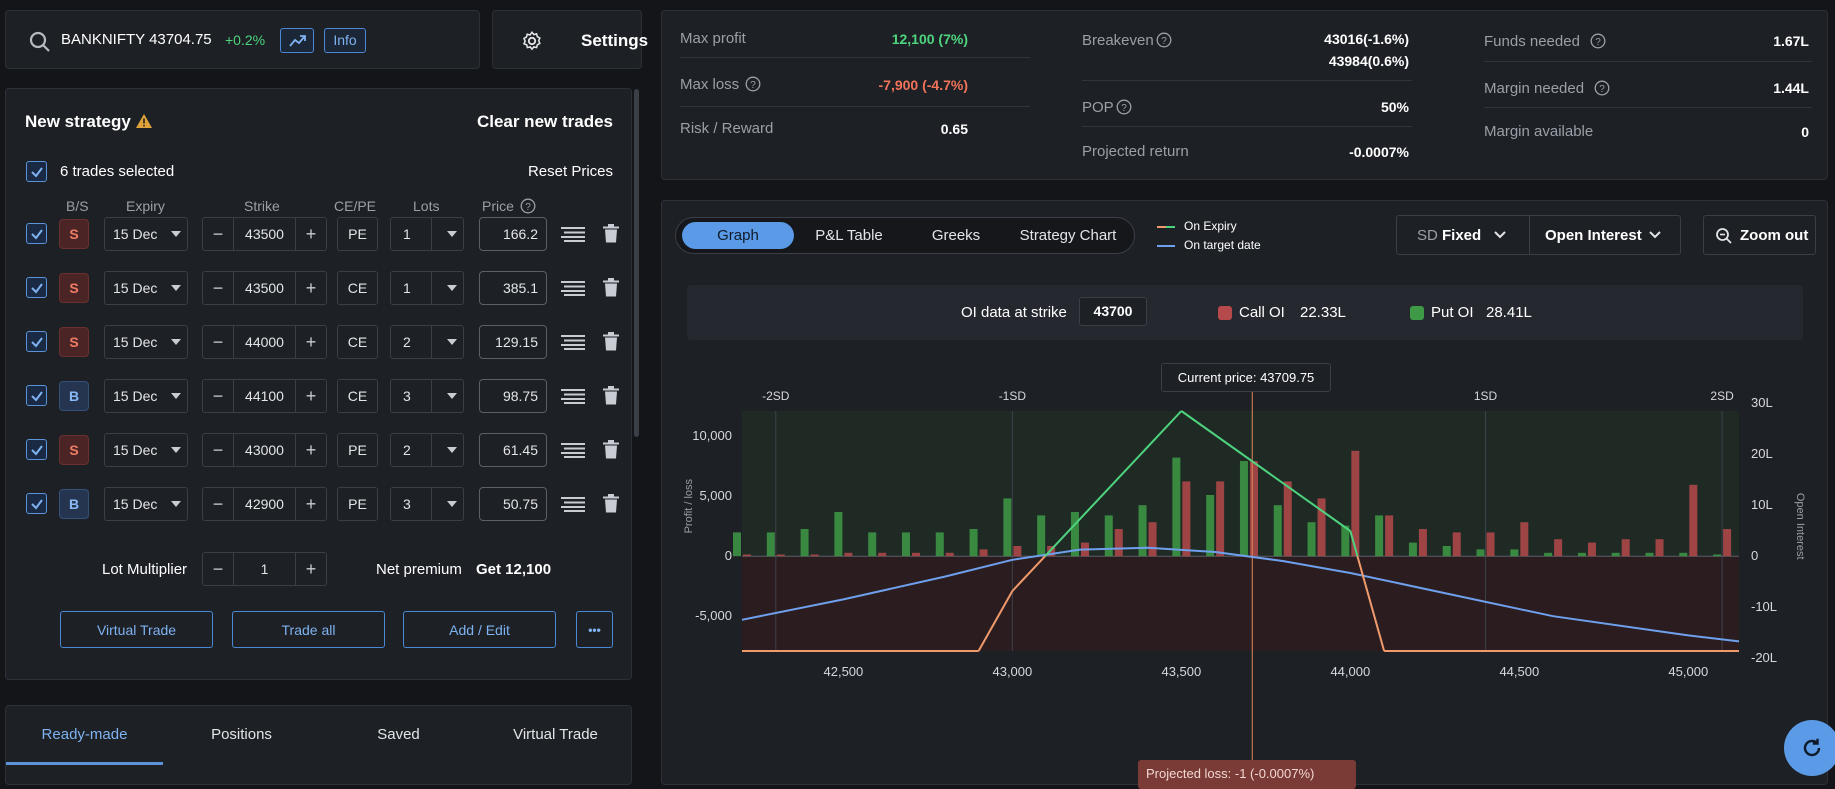 The width and height of the screenshot is (1835, 789). Describe the element at coordinates (345, 40) in the screenshot. I see `info-button: Info` at that location.